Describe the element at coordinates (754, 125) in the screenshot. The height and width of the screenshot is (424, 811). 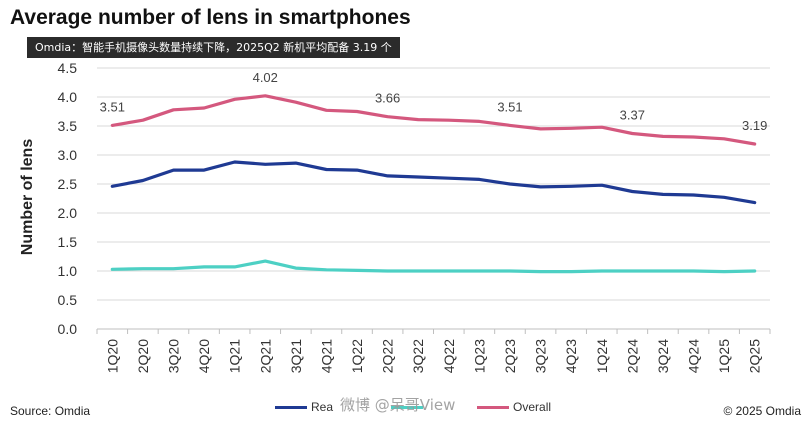
I see `data-label: 3.19` at that location.